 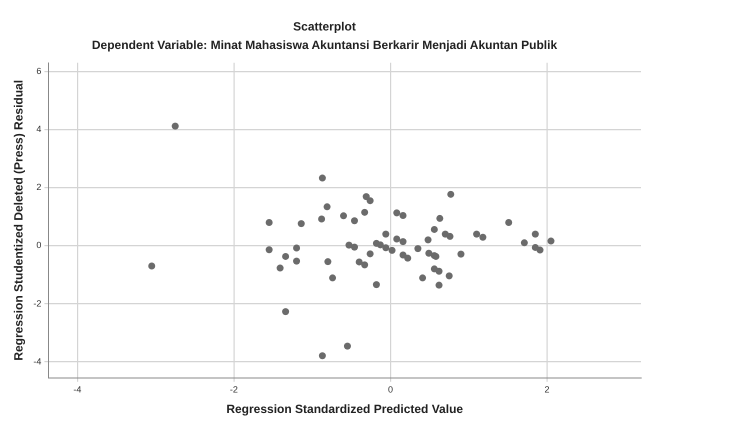 I want to click on x-axis-title: Regression Standardized Predicted Value, so click(x=345, y=409).